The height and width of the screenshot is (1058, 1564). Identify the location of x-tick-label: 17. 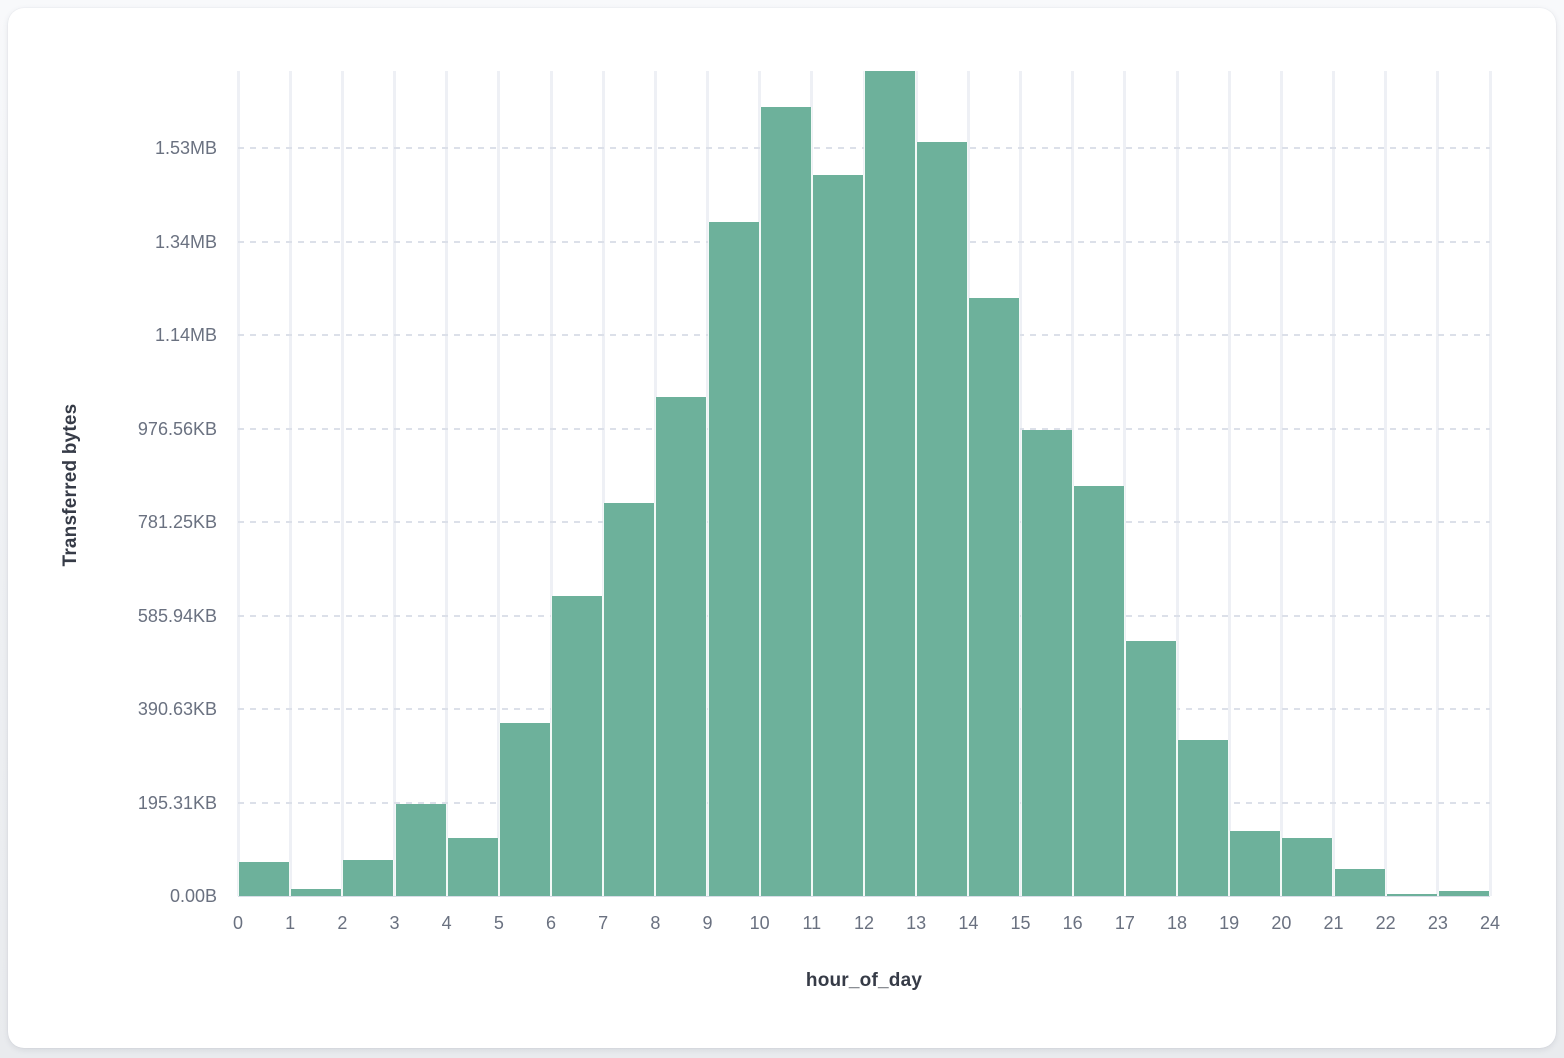
(1124, 923).